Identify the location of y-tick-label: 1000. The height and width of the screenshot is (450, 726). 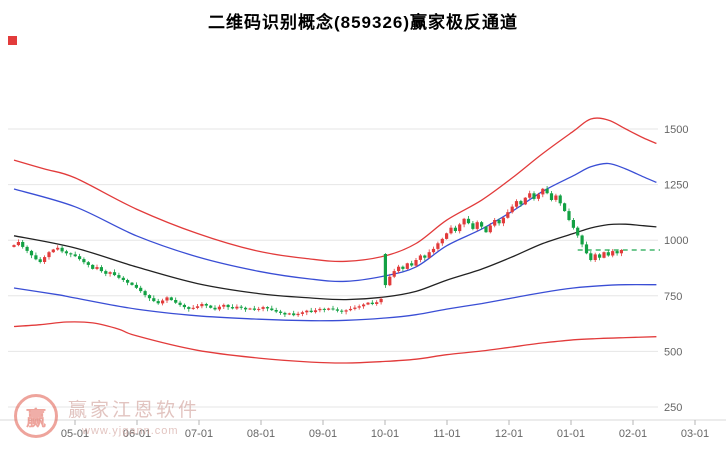
(676, 241).